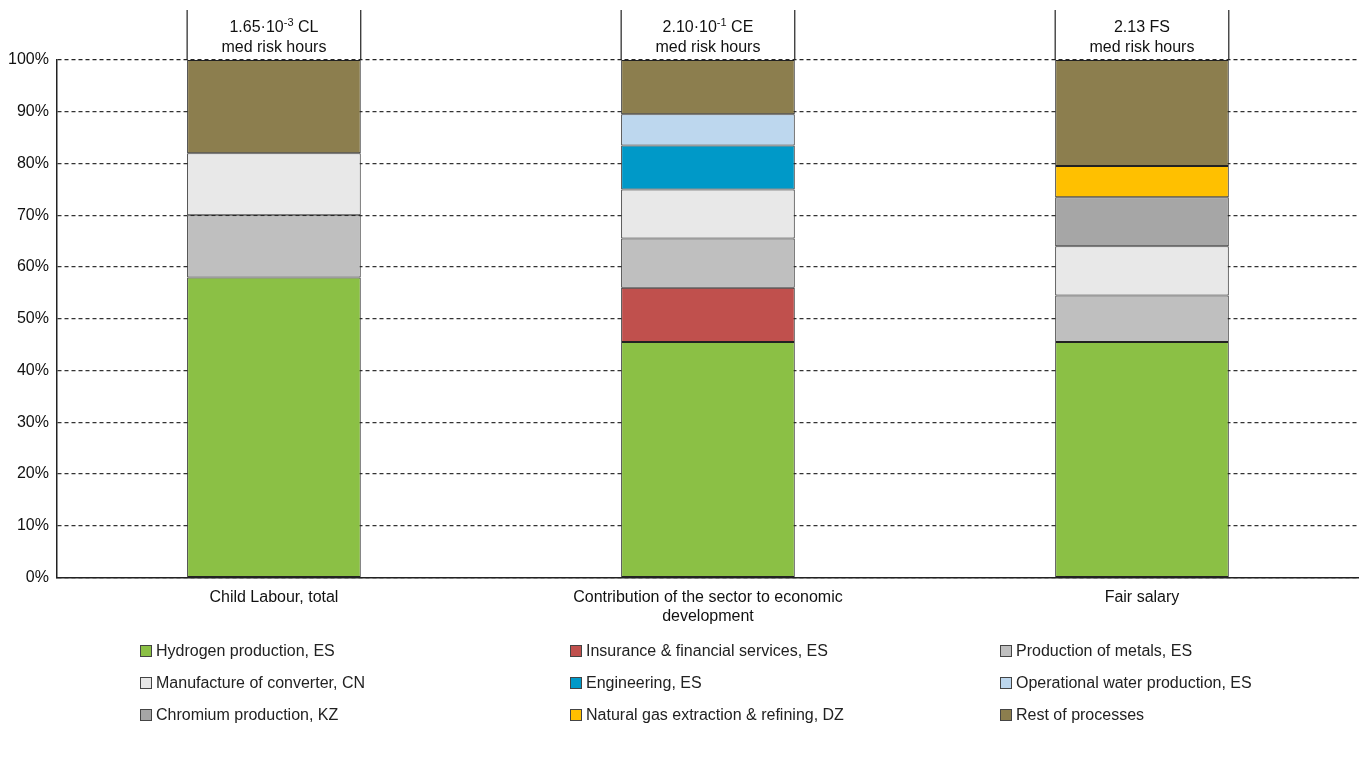  Describe the element at coordinates (32, 214) in the screenshot. I see `y-tick-label: 70%` at that location.